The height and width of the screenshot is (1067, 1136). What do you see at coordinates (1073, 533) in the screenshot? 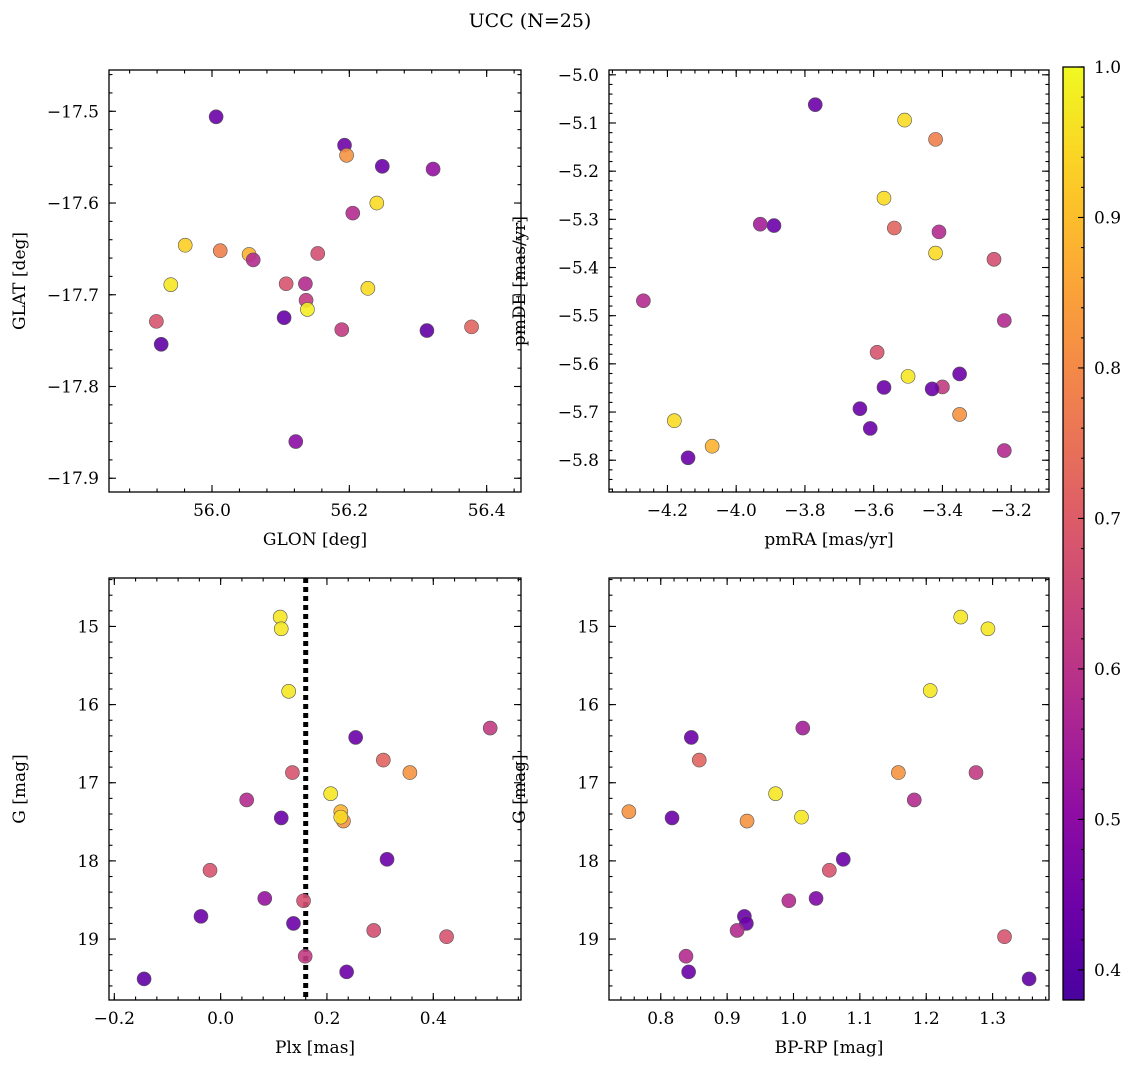
I see `colorbar-gradient` at bounding box center [1073, 533].